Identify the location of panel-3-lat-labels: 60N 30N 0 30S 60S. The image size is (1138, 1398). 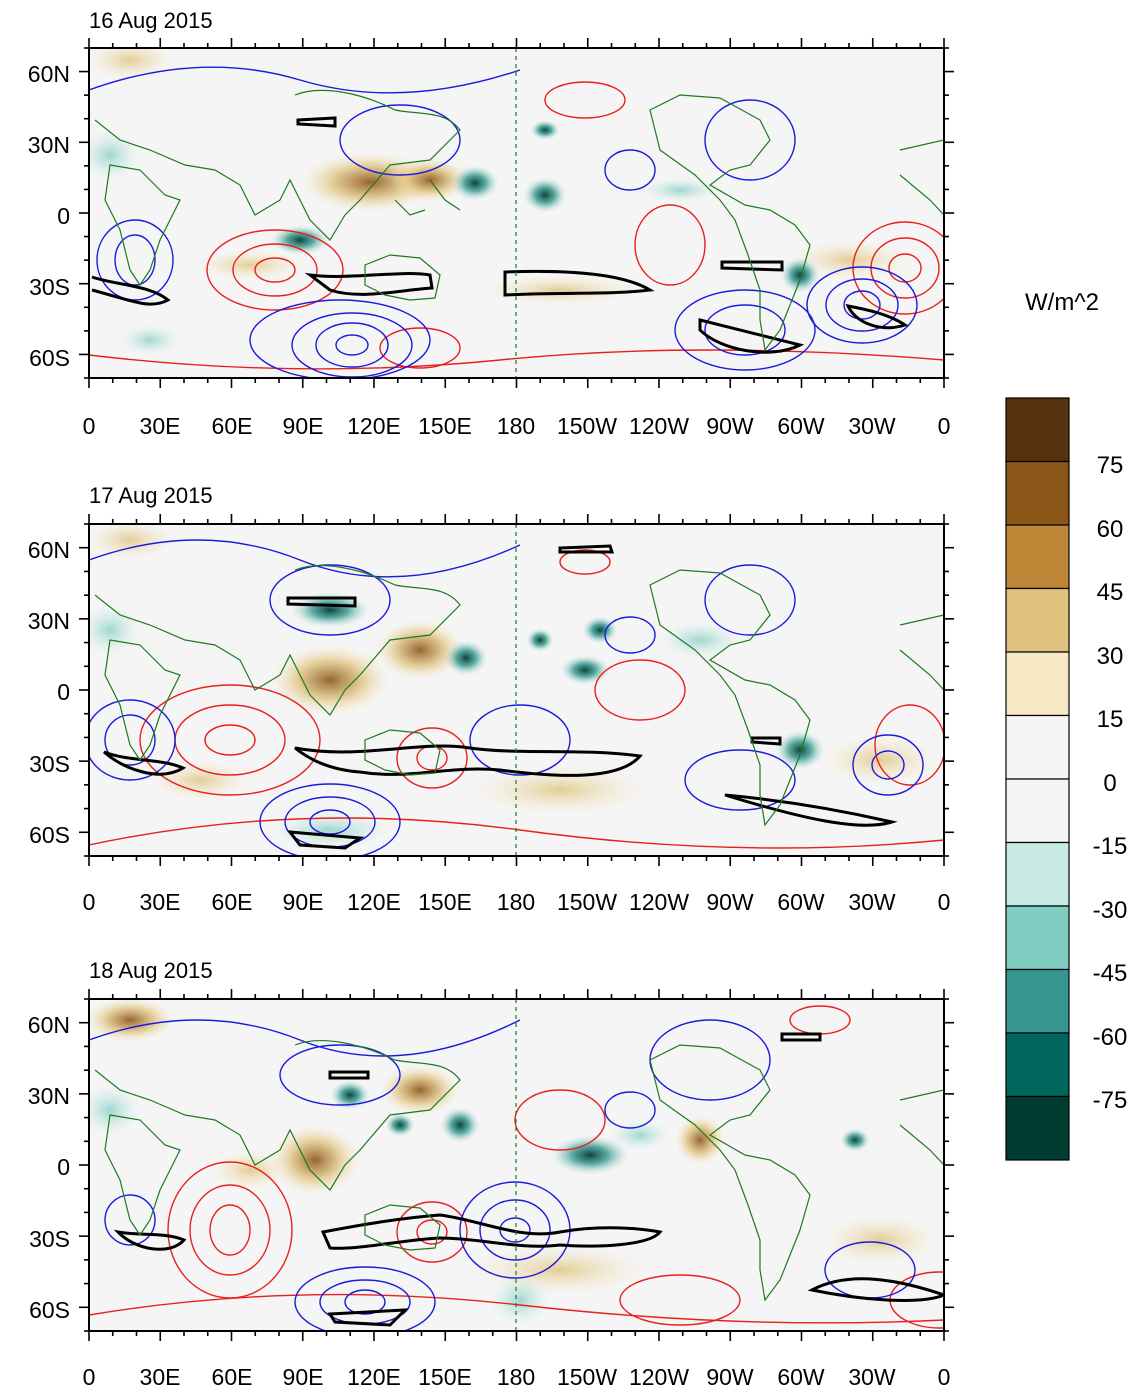
(49, 1167).